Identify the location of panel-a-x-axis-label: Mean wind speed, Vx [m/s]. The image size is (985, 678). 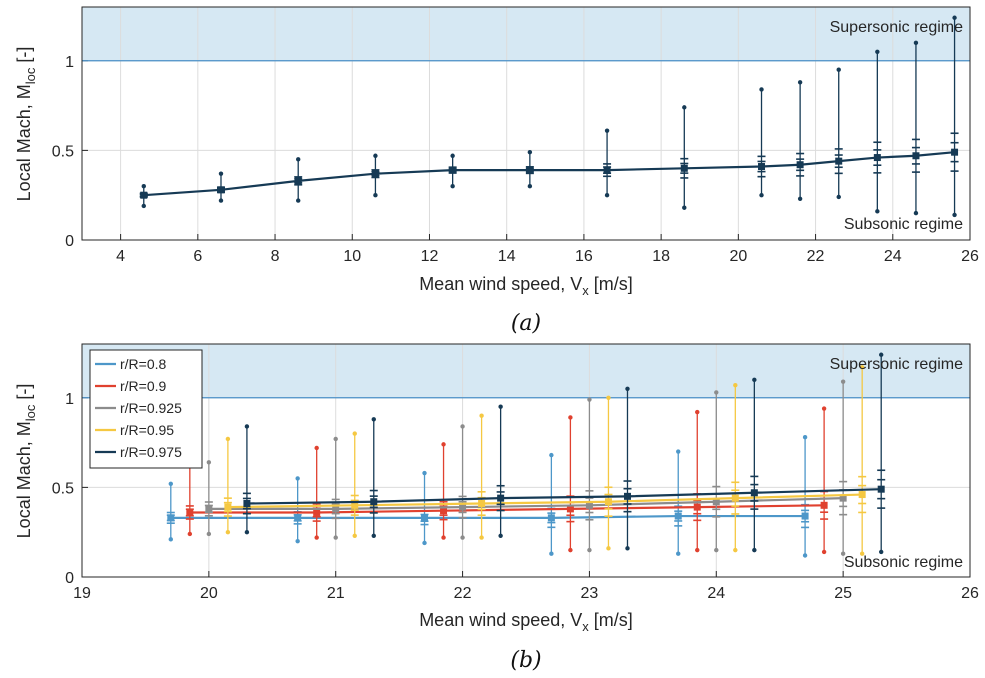
(526, 286).